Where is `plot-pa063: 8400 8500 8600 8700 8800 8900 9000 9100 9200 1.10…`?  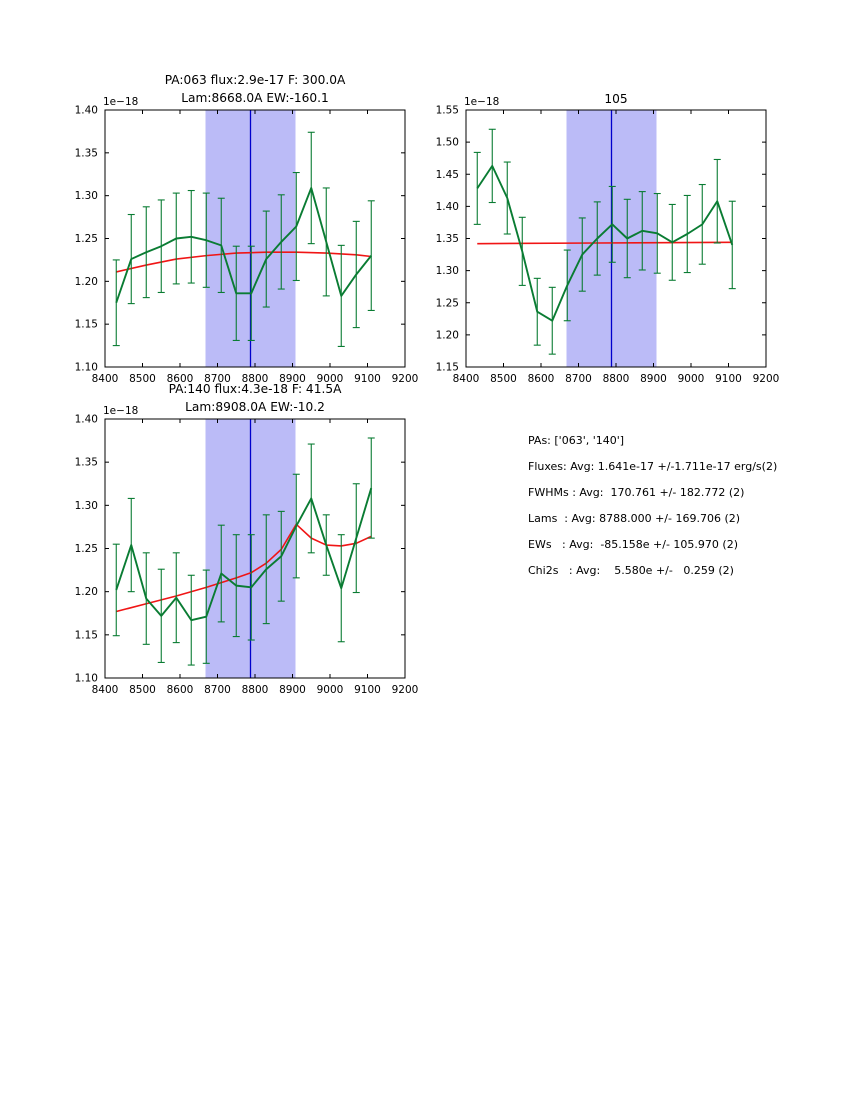
plot-pa063: 8400 8500 8600 8700 8800 8900 9000 9100 9200 1.10… is located at coordinates (247, 229).